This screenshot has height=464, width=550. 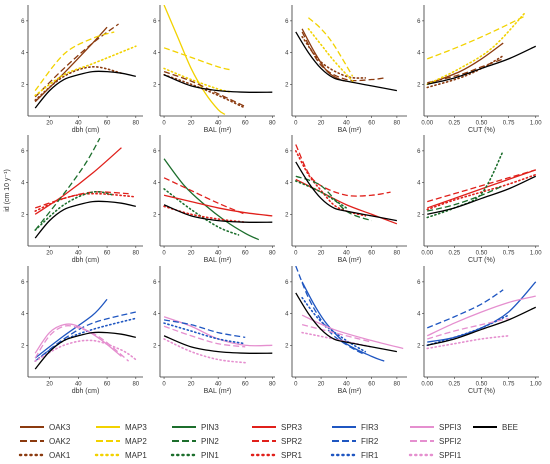 I want to click on panel-r1-c1: 2 4 6 20 40 60 80 dbh (cm), so click(x=82, y=69).